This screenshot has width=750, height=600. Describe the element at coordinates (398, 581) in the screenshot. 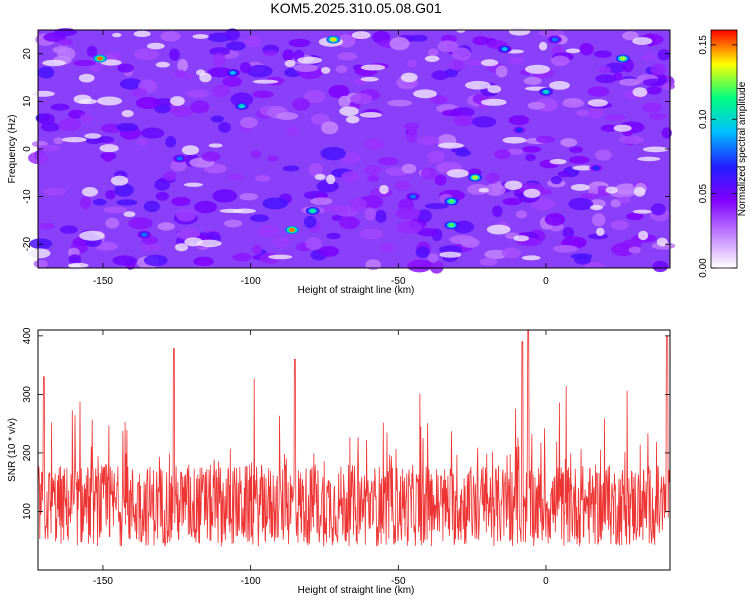

I see `snr-x-tick-label: -50` at that location.